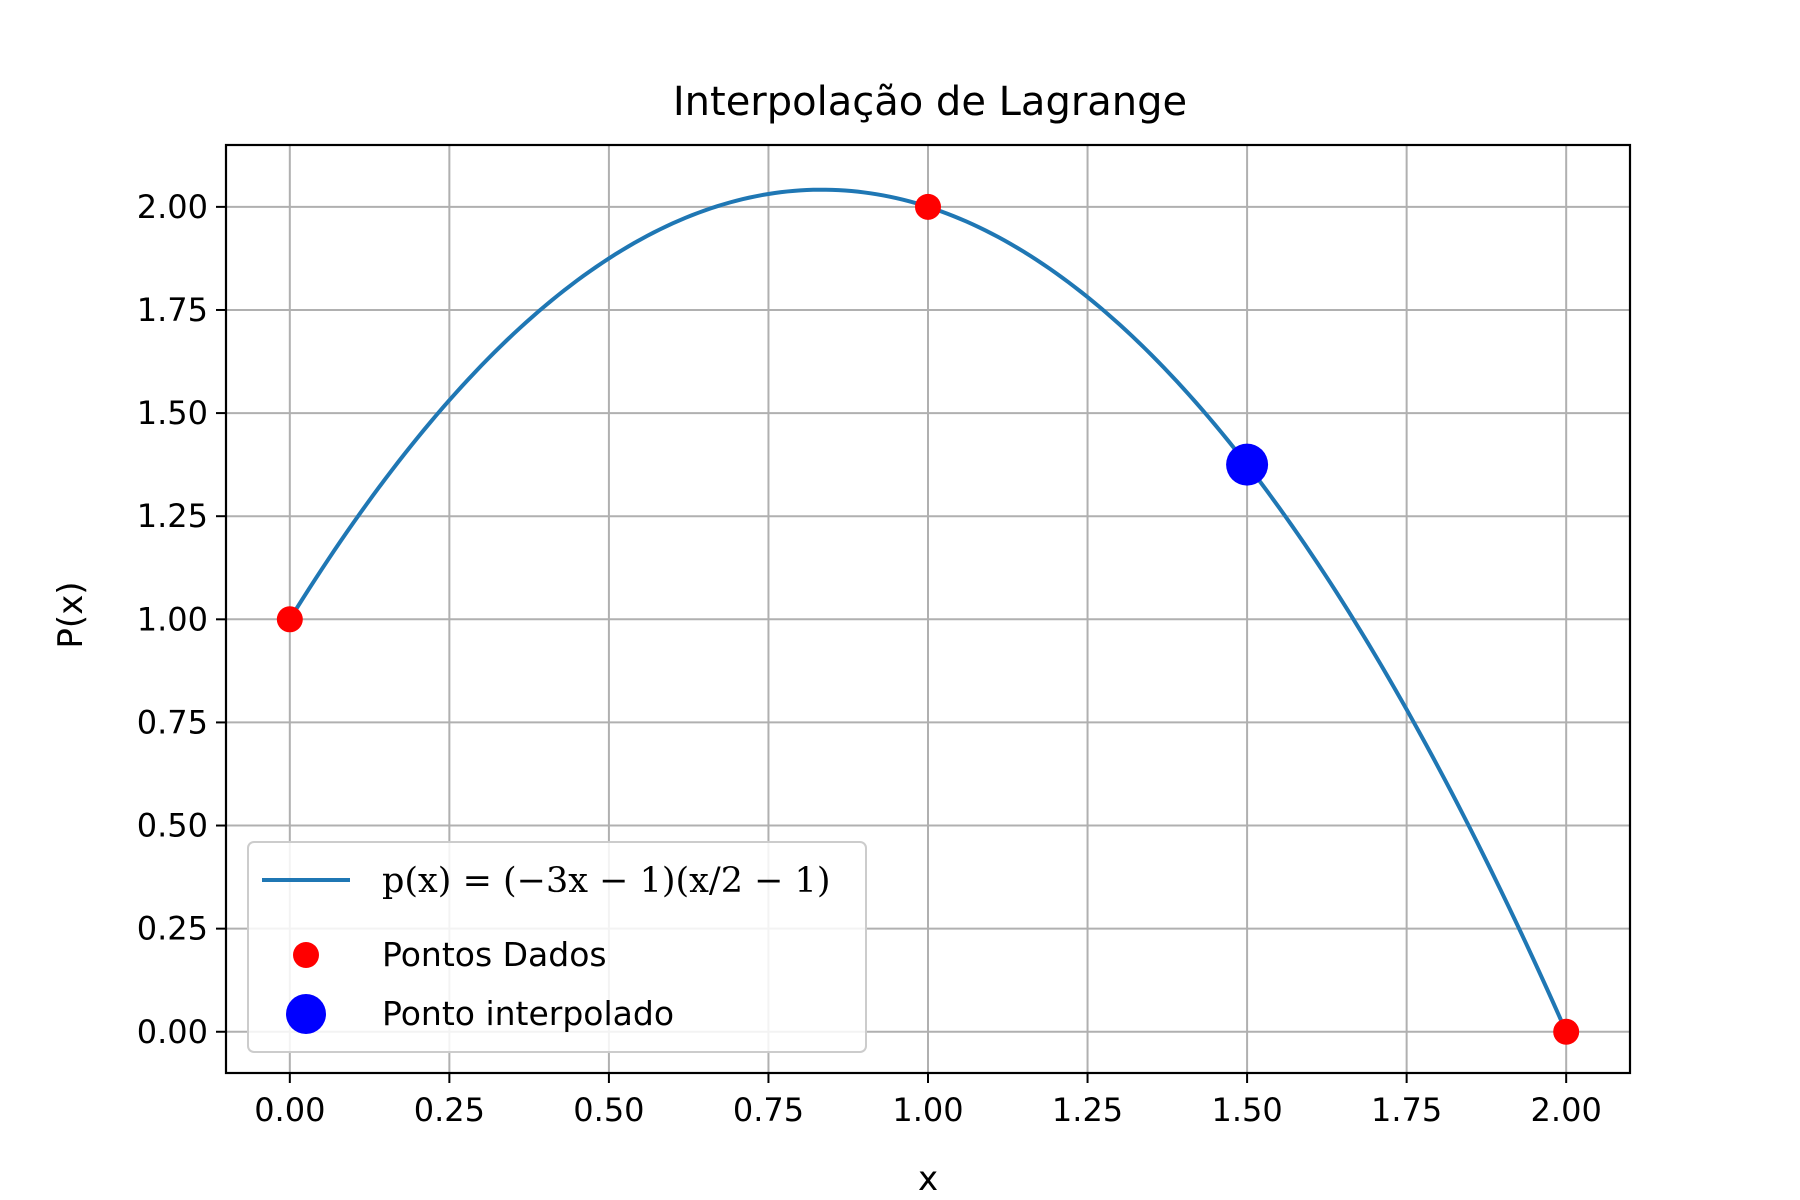 The height and width of the screenshot is (1200, 1800). What do you see at coordinates (172, 826) in the screenshot?
I see `y-tick-label: 0.50` at bounding box center [172, 826].